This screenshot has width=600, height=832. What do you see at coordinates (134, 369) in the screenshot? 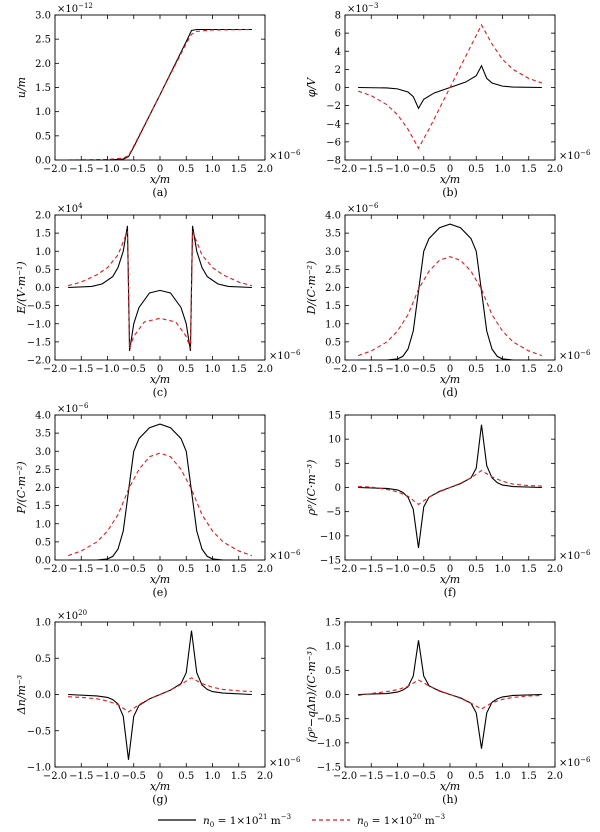
I see `panel-c-xtick-label: −0.5` at bounding box center [134, 369].